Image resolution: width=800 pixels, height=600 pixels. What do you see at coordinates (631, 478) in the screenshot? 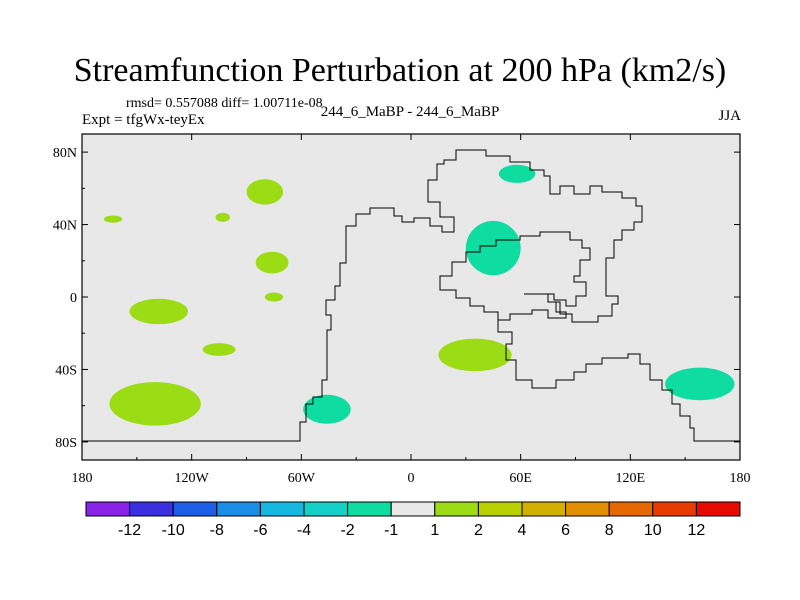
I see `x-tick-label: 120E` at bounding box center [631, 478].